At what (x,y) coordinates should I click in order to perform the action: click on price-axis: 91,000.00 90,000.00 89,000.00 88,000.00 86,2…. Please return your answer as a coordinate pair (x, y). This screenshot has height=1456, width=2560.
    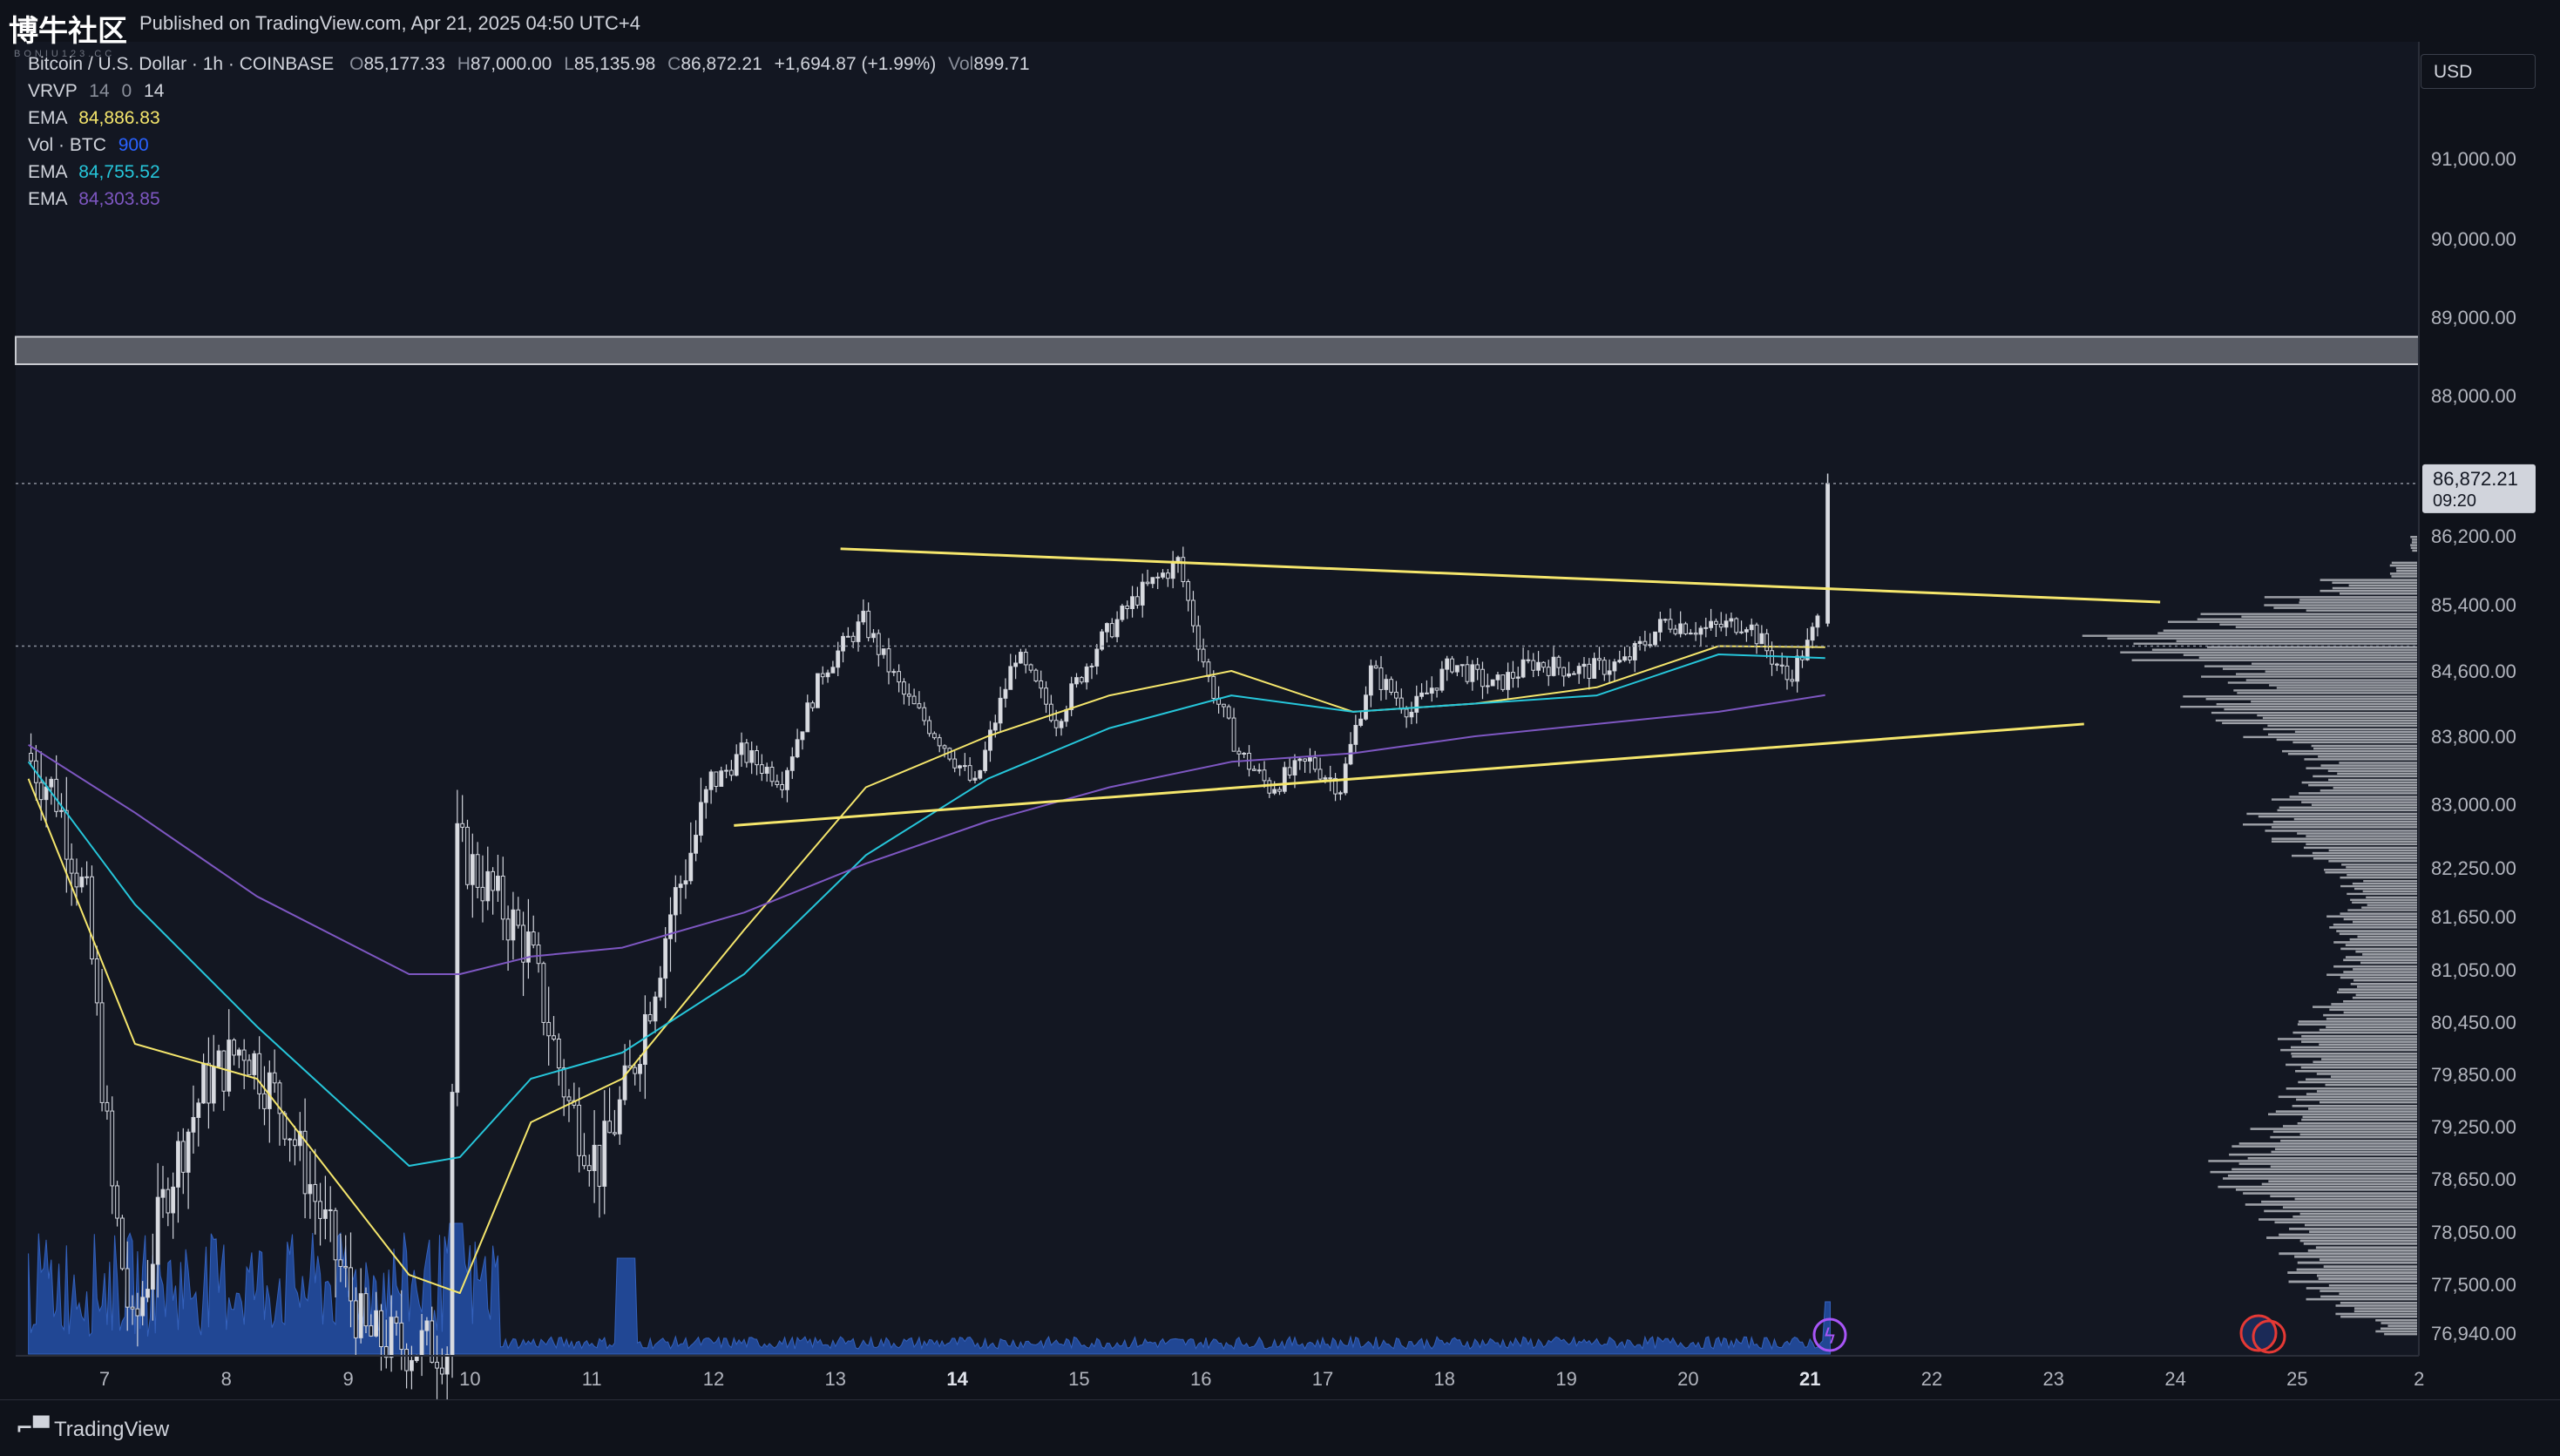
    Looking at the image, I should click on (2473, 746).